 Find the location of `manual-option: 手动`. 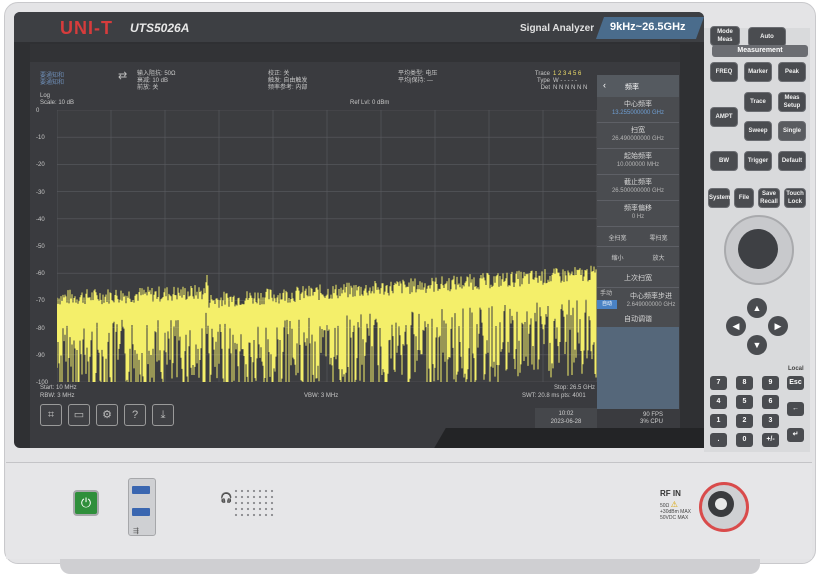

manual-option: 手动 is located at coordinates (606, 294).